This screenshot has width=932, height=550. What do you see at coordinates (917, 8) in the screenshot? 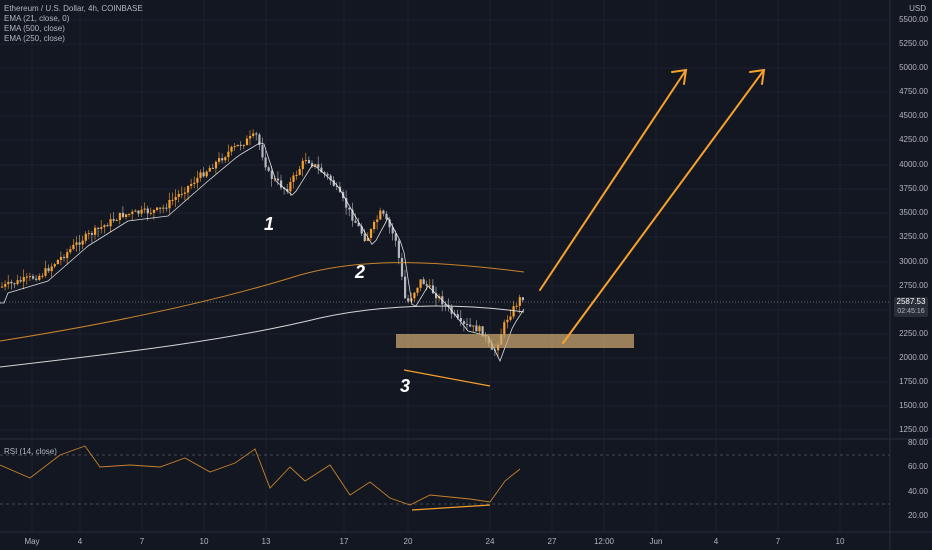
I see `currency-label: USD` at bounding box center [917, 8].